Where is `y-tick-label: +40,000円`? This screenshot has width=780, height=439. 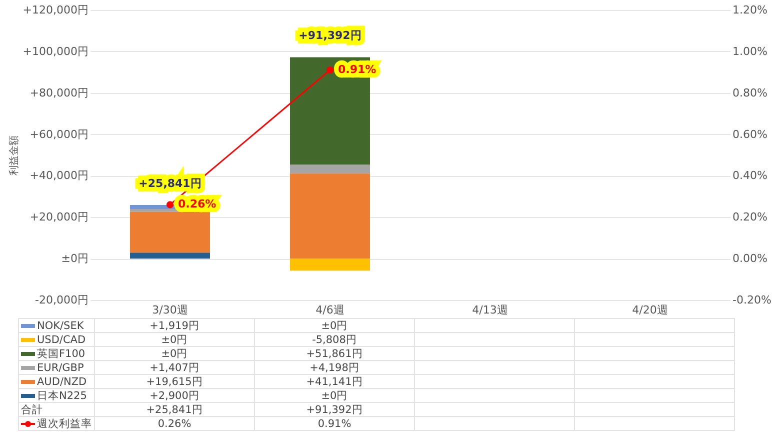
y-tick-label: +40,000円 is located at coordinates (59, 175).